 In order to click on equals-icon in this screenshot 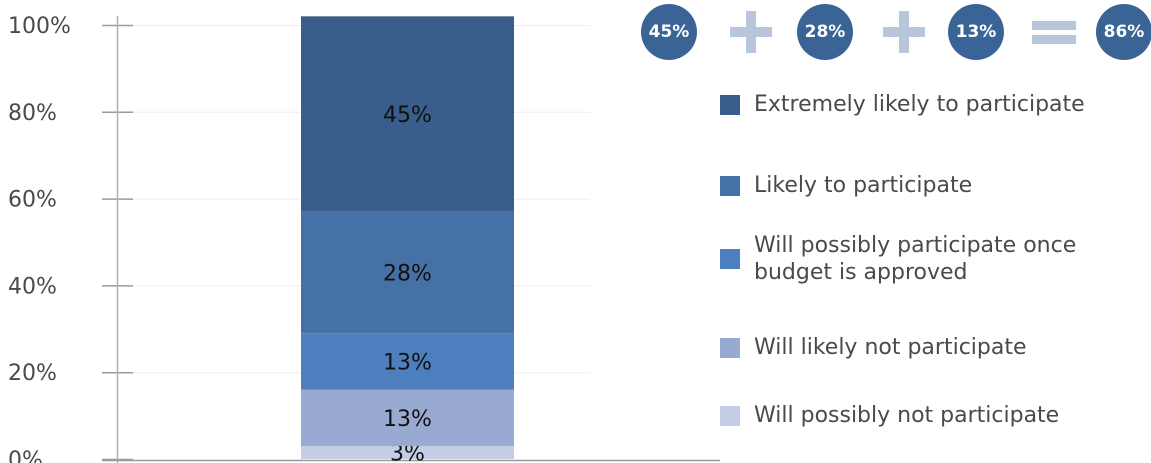, I will do `click(1054, 32)`.